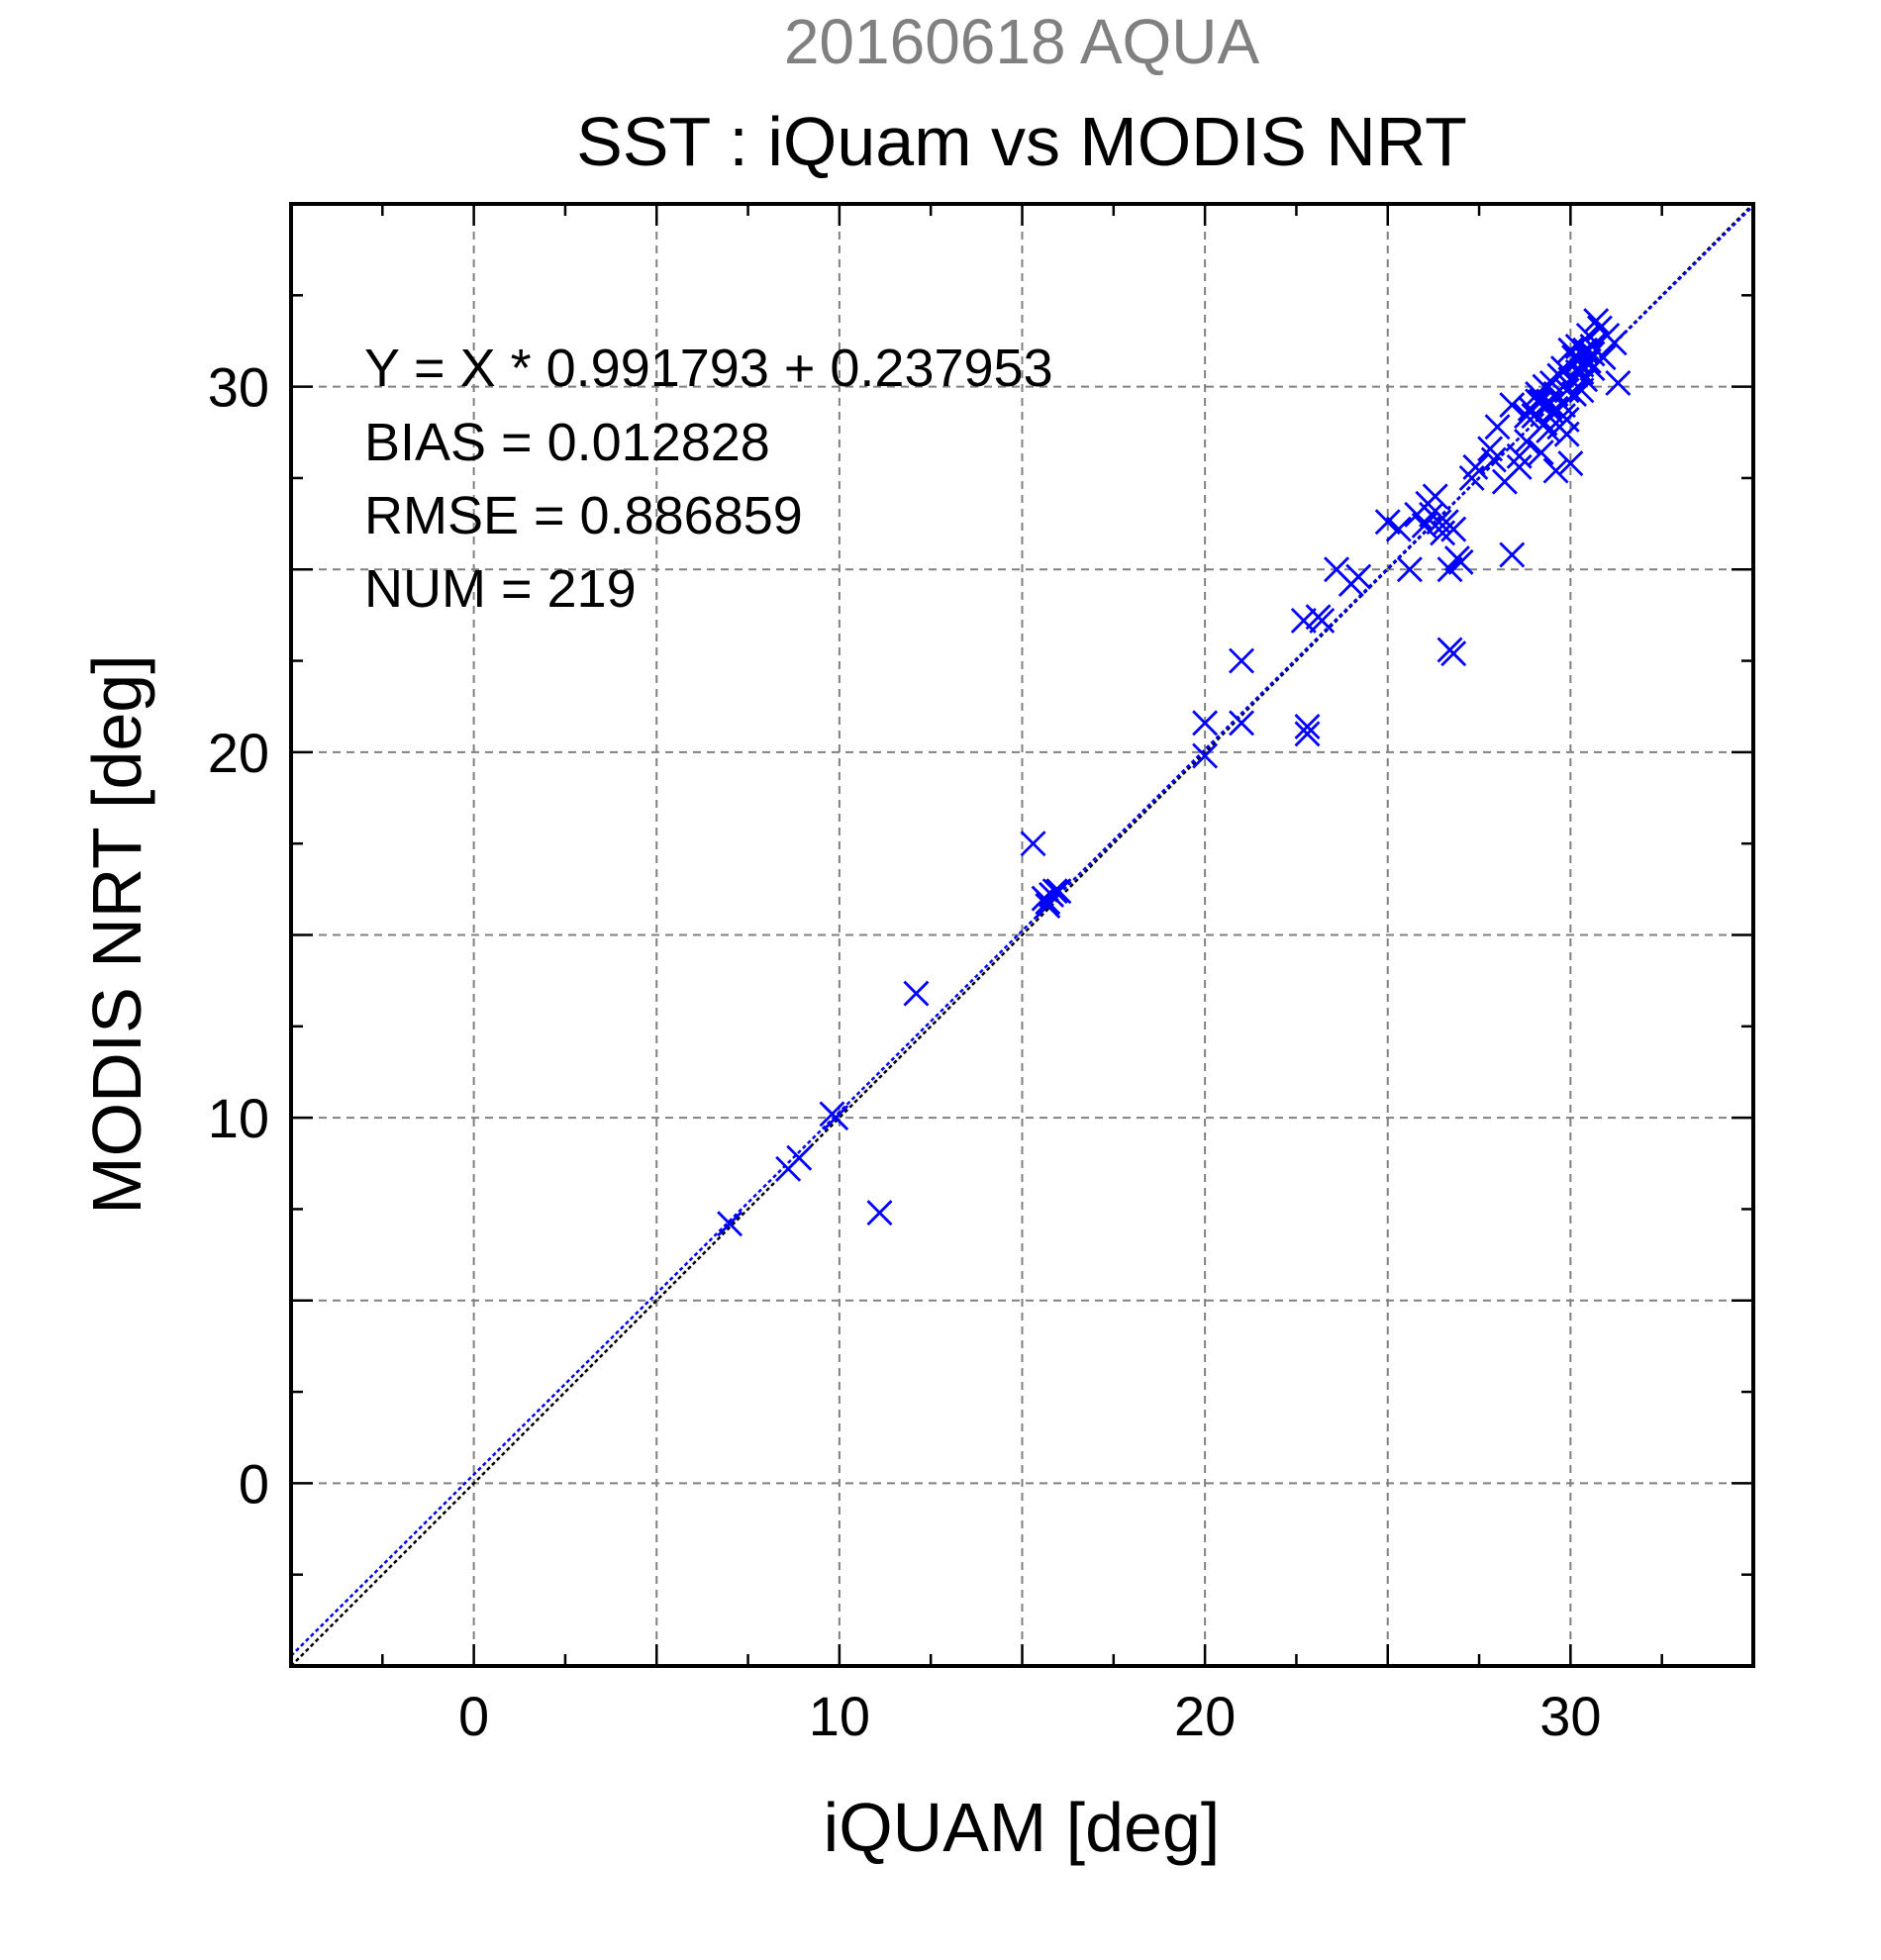 The image size is (1881, 1960). Describe the element at coordinates (583, 515) in the screenshot. I see `stats-line-rmse: RMSE = 0.886859` at that location.